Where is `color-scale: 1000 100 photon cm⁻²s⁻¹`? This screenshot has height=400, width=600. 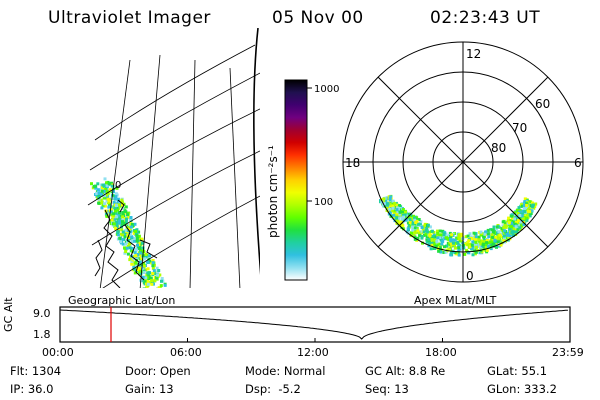
color-scale: 1000 100 photon cm⁻²s⁻¹ is located at coordinates (302, 180).